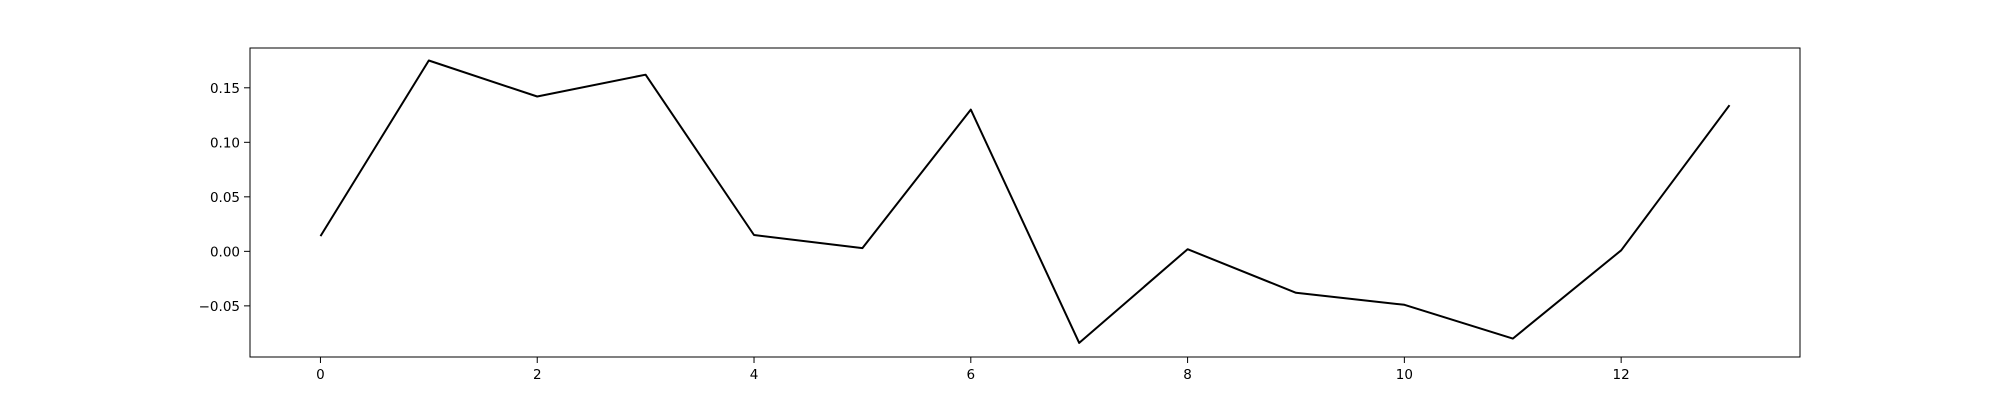 The width and height of the screenshot is (2000, 400). I want to click on x-tick-label: 12, so click(1621, 375).